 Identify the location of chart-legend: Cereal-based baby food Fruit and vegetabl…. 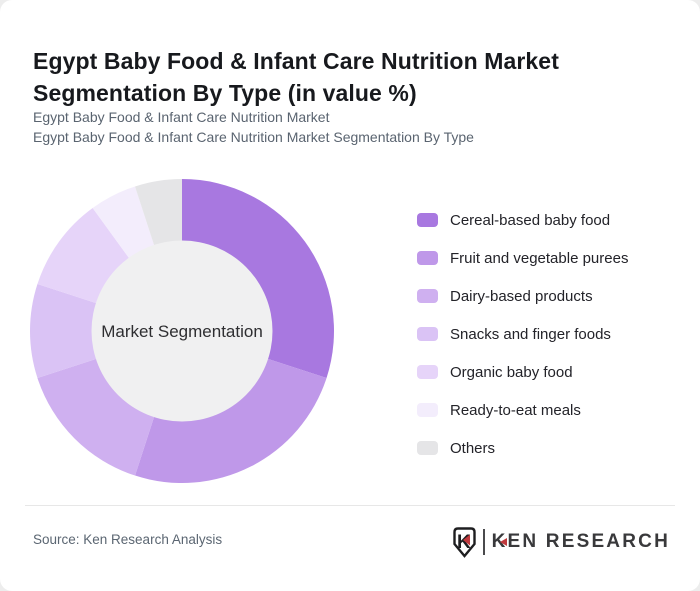
(522, 334).